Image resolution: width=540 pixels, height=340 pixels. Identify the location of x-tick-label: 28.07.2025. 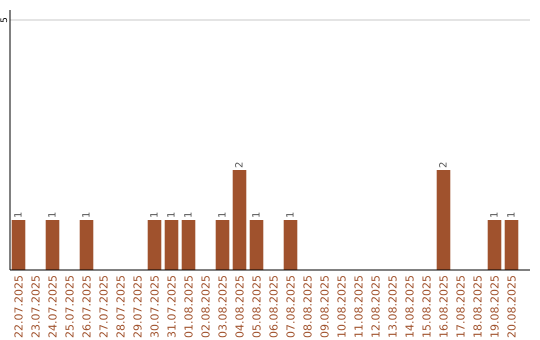
(121, 306).